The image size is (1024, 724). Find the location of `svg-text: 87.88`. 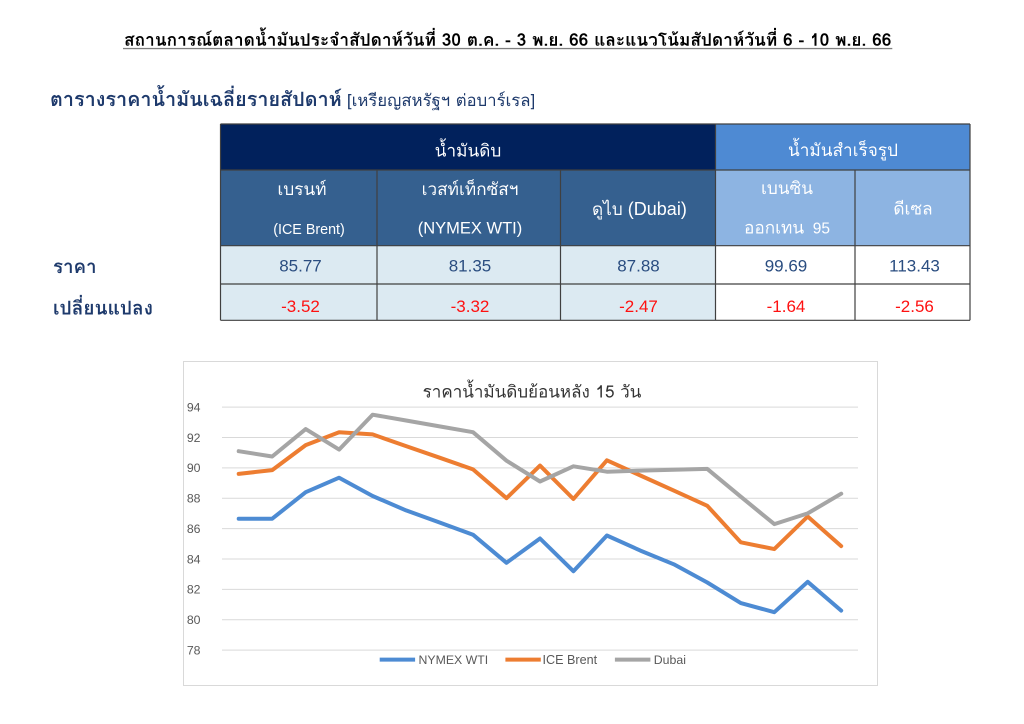

svg-text: 87.88 is located at coordinates (638, 266).